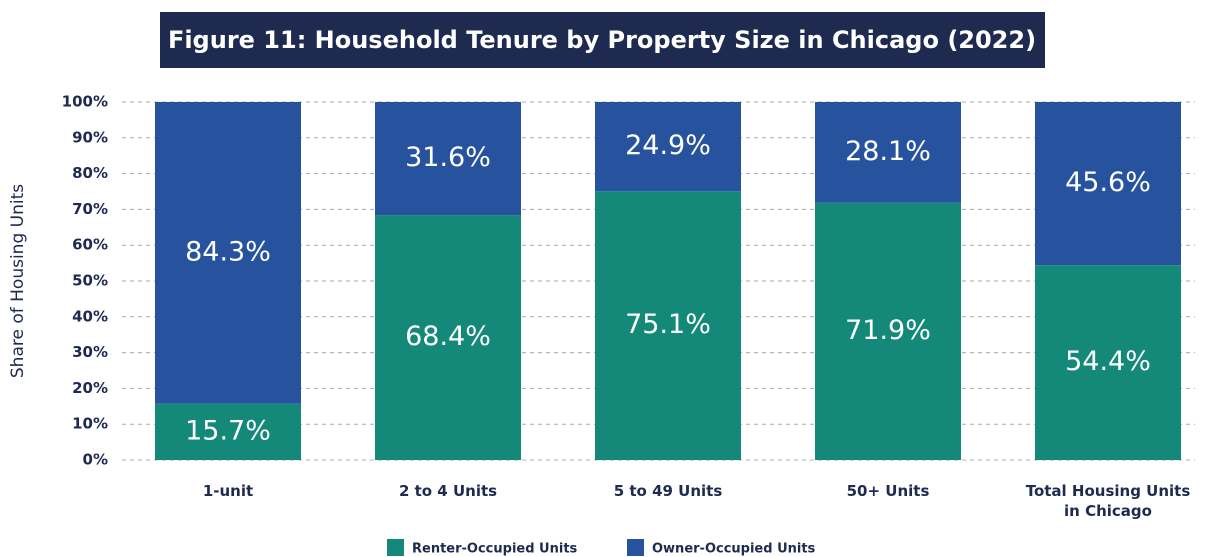  Describe the element at coordinates (668, 491) in the screenshot. I see `x-tick-label: 5 to 49 Units` at that location.